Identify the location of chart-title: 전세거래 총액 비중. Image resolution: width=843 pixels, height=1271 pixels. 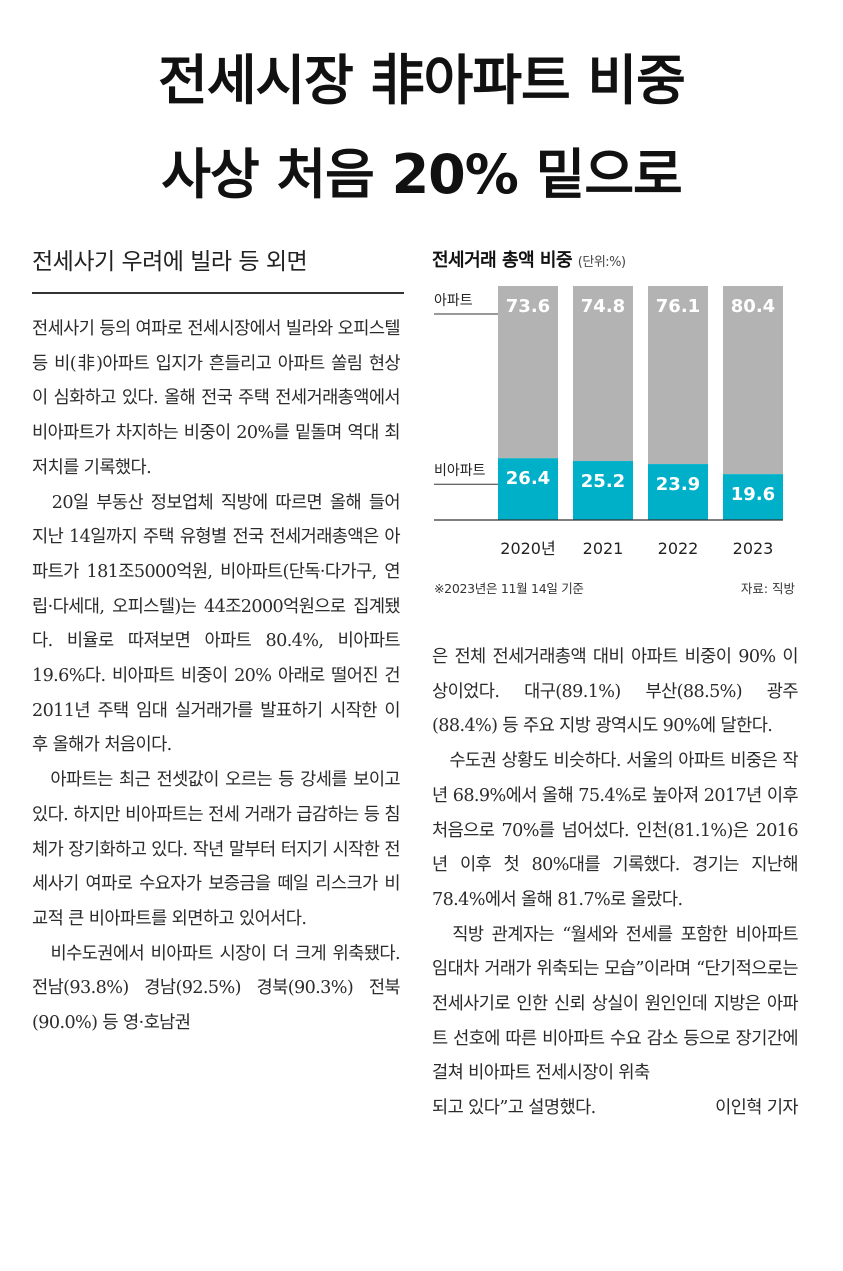
(502, 260).